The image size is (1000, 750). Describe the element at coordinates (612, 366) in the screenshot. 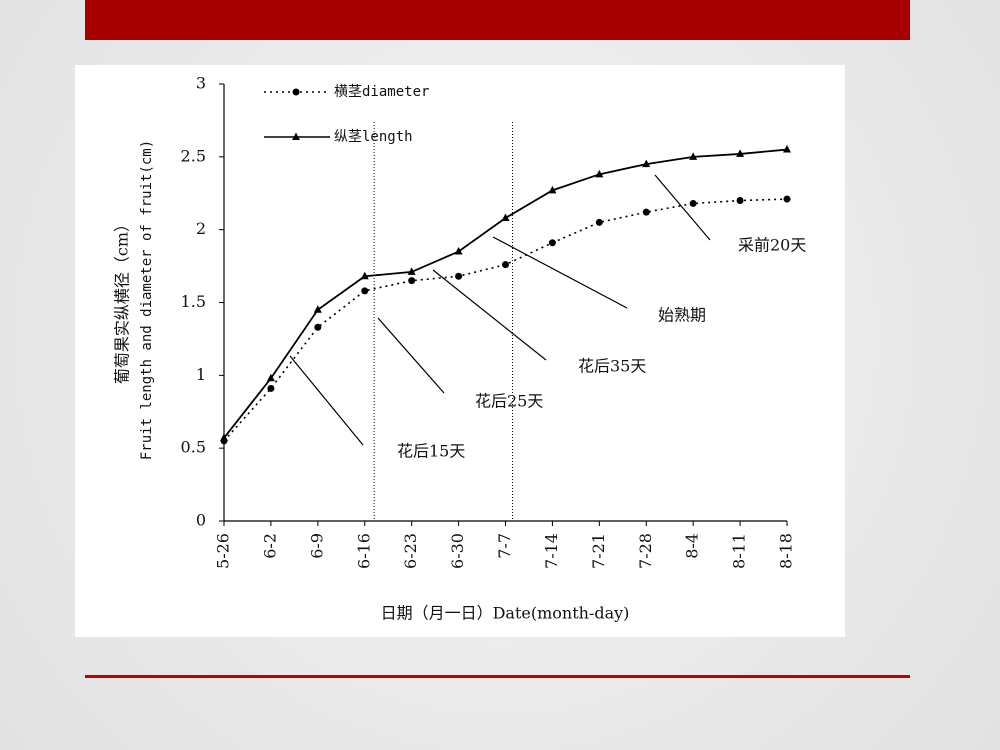

I see `annotation: 花后35天` at that location.